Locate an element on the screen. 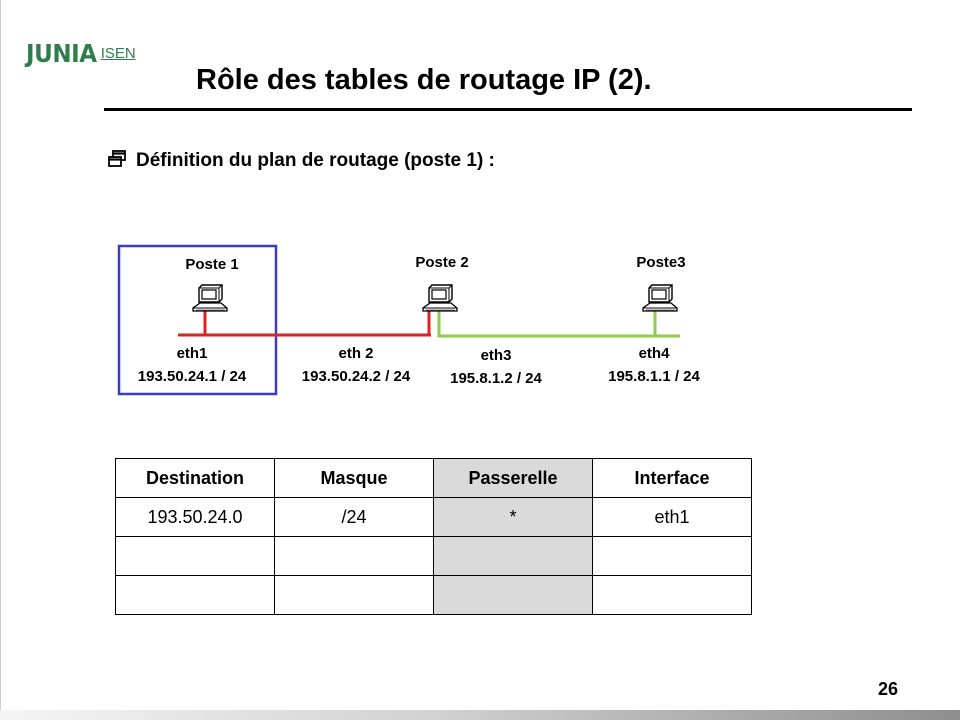  host-label-poste2: Poste 2 is located at coordinates (442, 262).